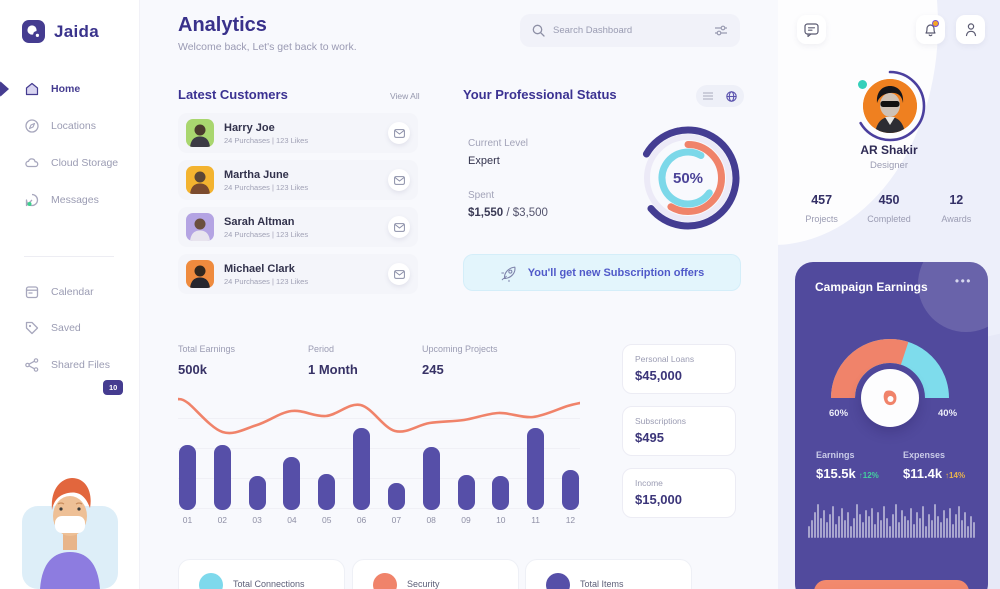 The height and width of the screenshot is (589, 1000). What do you see at coordinates (707, 96) in the screenshot?
I see `list-view-icon` at bounding box center [707, 96].